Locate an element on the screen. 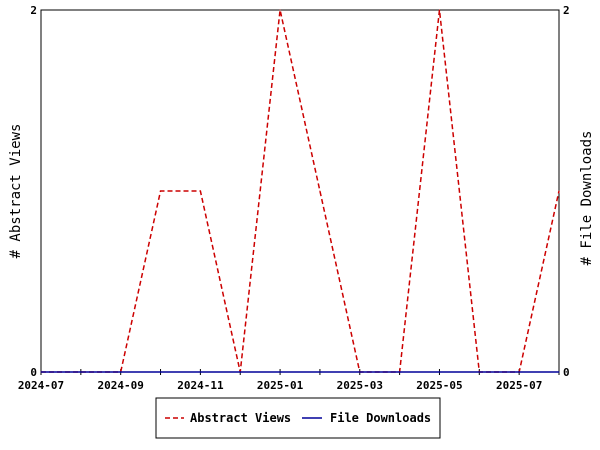  y-left-tick-label: 0 is located at coordinates (33, 372).